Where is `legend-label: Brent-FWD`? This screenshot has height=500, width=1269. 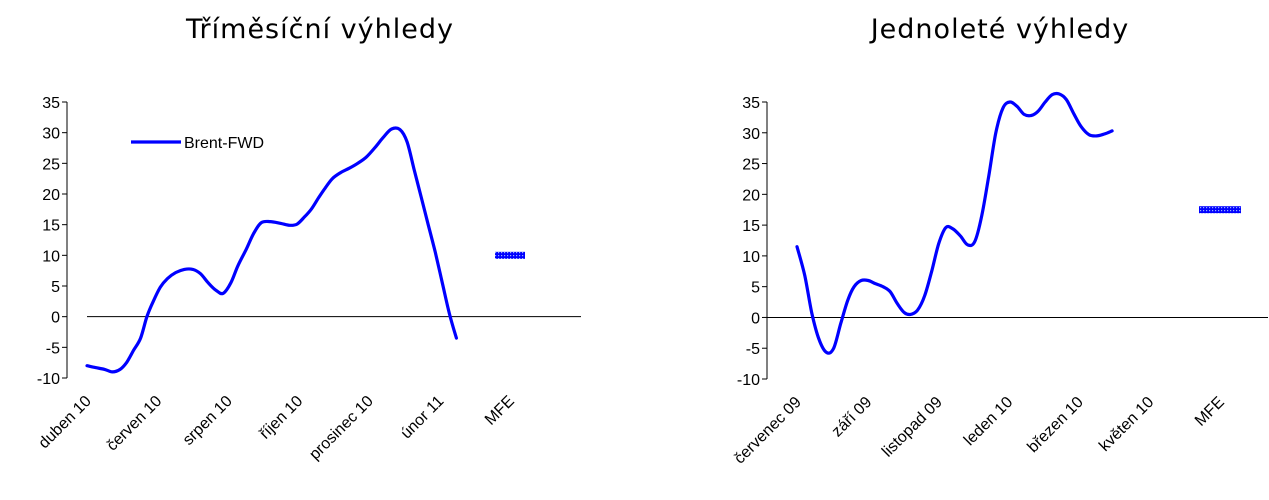 legend-label: Brent-FWD is located at coordinates (224, 143).